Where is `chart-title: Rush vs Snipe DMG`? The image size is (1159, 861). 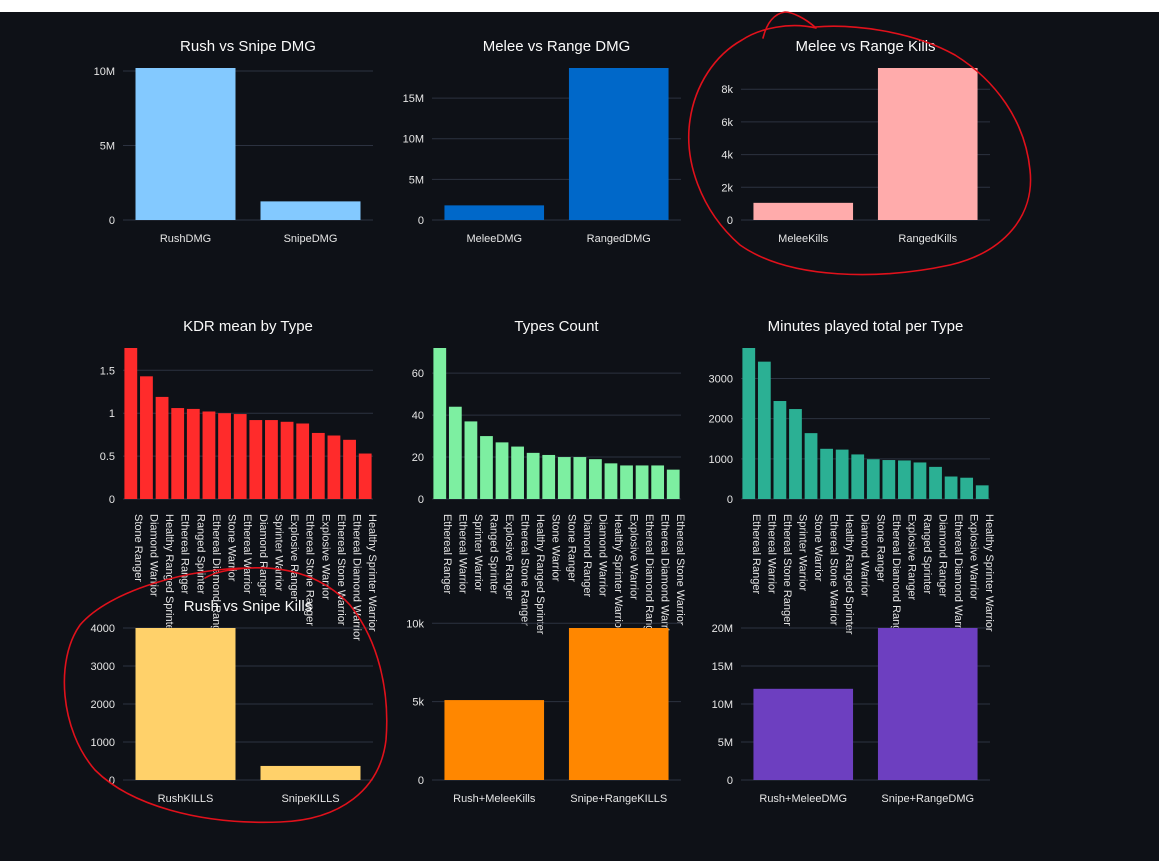
chart-title: Rush vs Snipe DMG is located at coordinates (248, 46).